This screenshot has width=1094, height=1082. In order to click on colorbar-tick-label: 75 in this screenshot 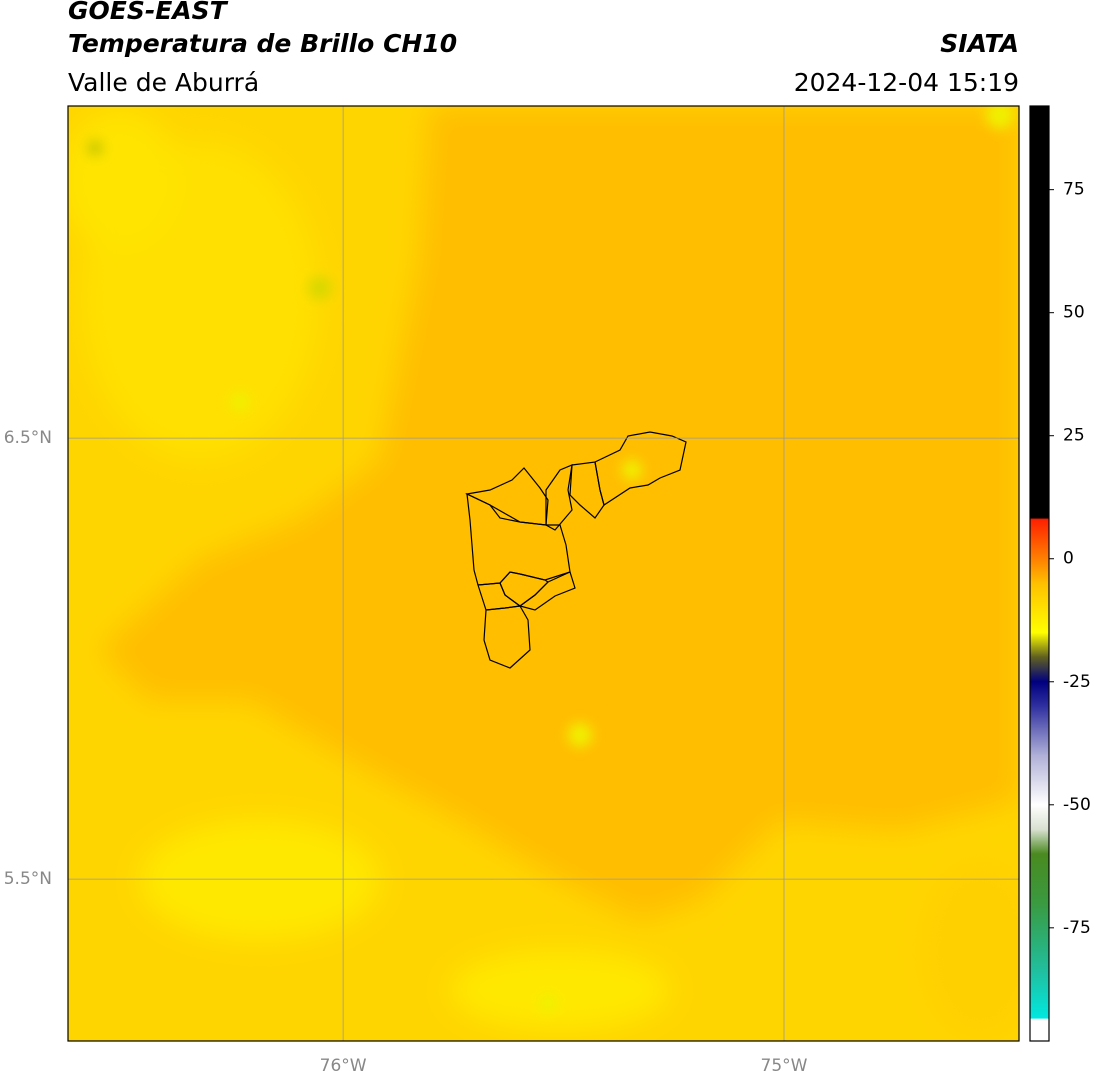, I will do `click(1074, 190)`.